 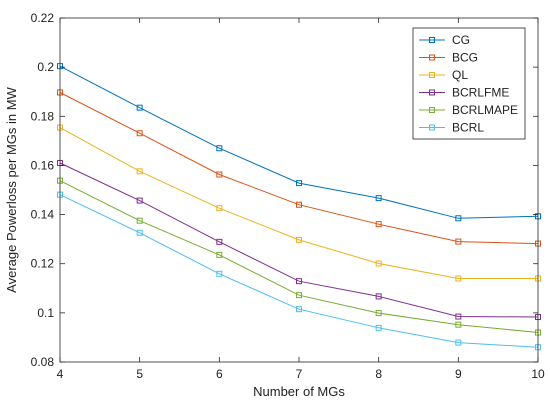 I want to click on legend-item: BCRL, so click(x=451, y=128).